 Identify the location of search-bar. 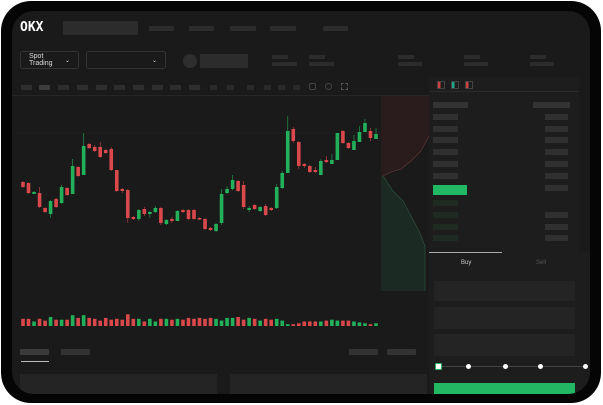
(100, 28).